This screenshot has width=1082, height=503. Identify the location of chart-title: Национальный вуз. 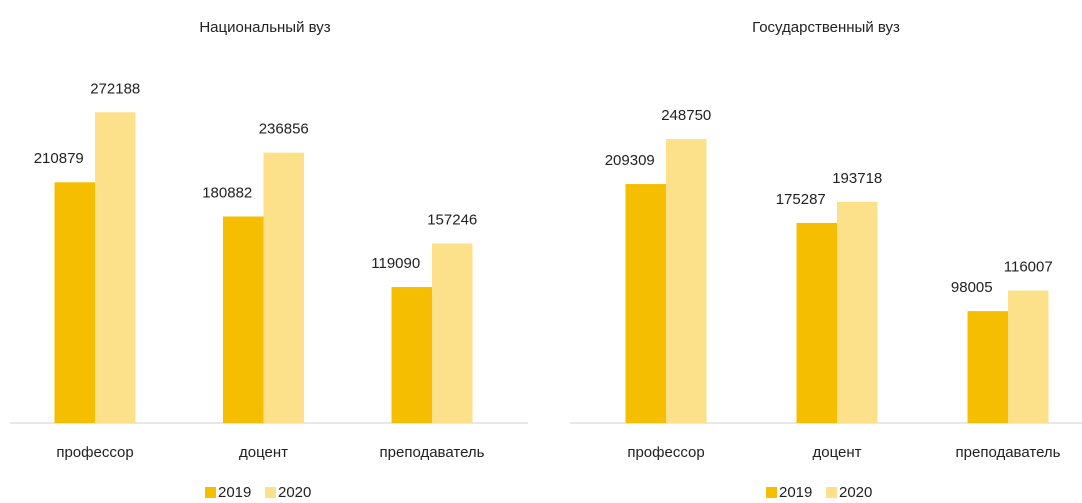
(264, 27).